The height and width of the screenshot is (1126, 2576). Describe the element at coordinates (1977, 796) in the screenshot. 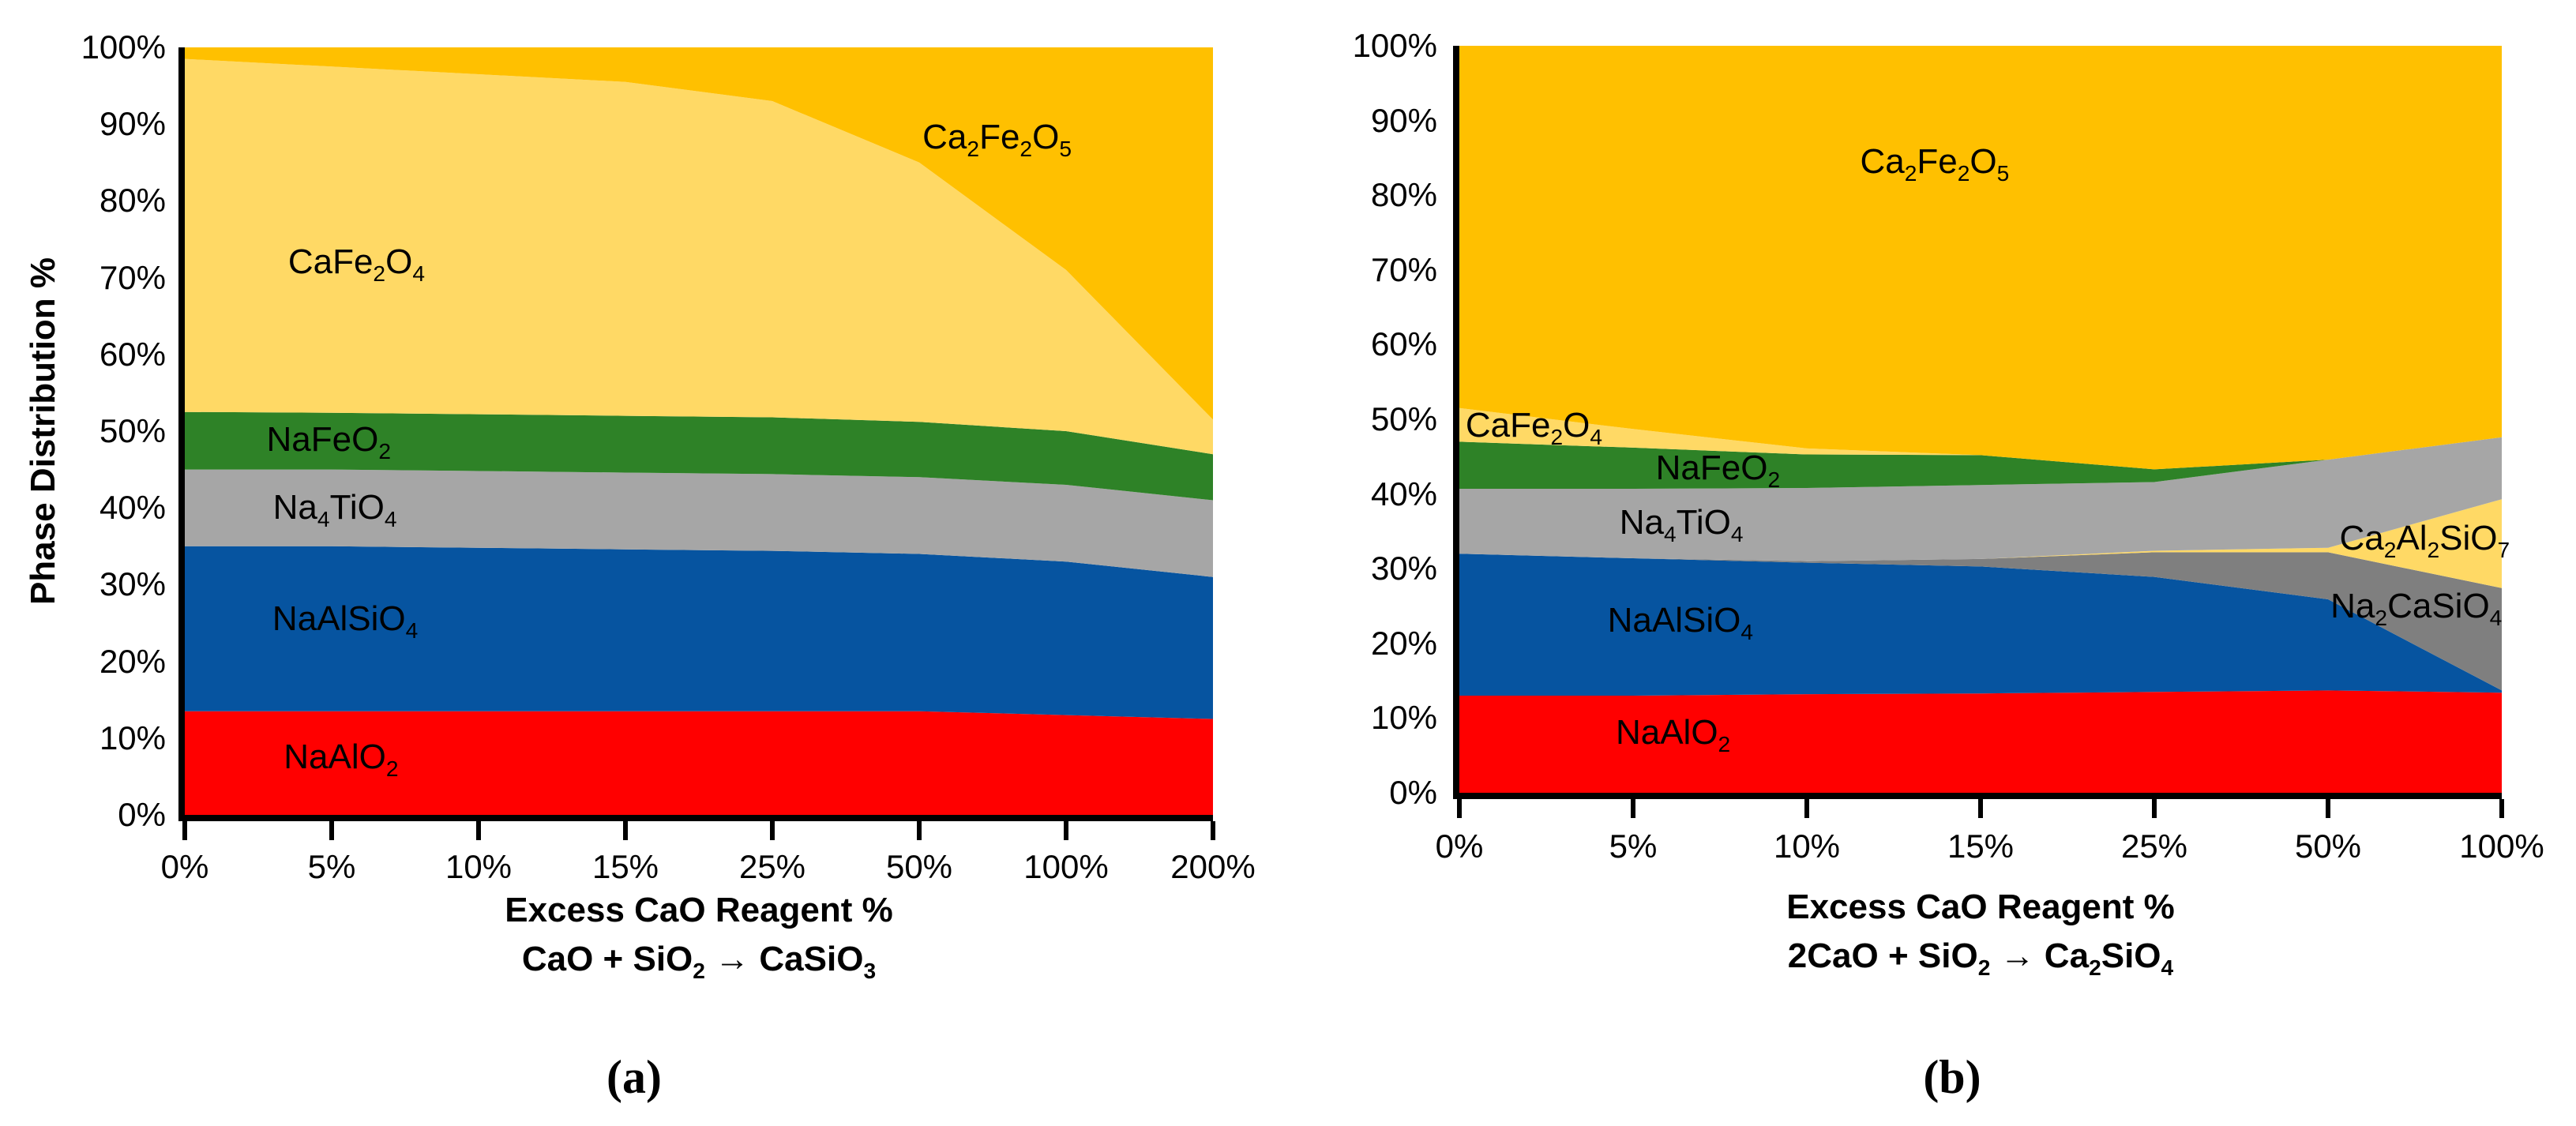

I see `x-axis-line-b` at that location.